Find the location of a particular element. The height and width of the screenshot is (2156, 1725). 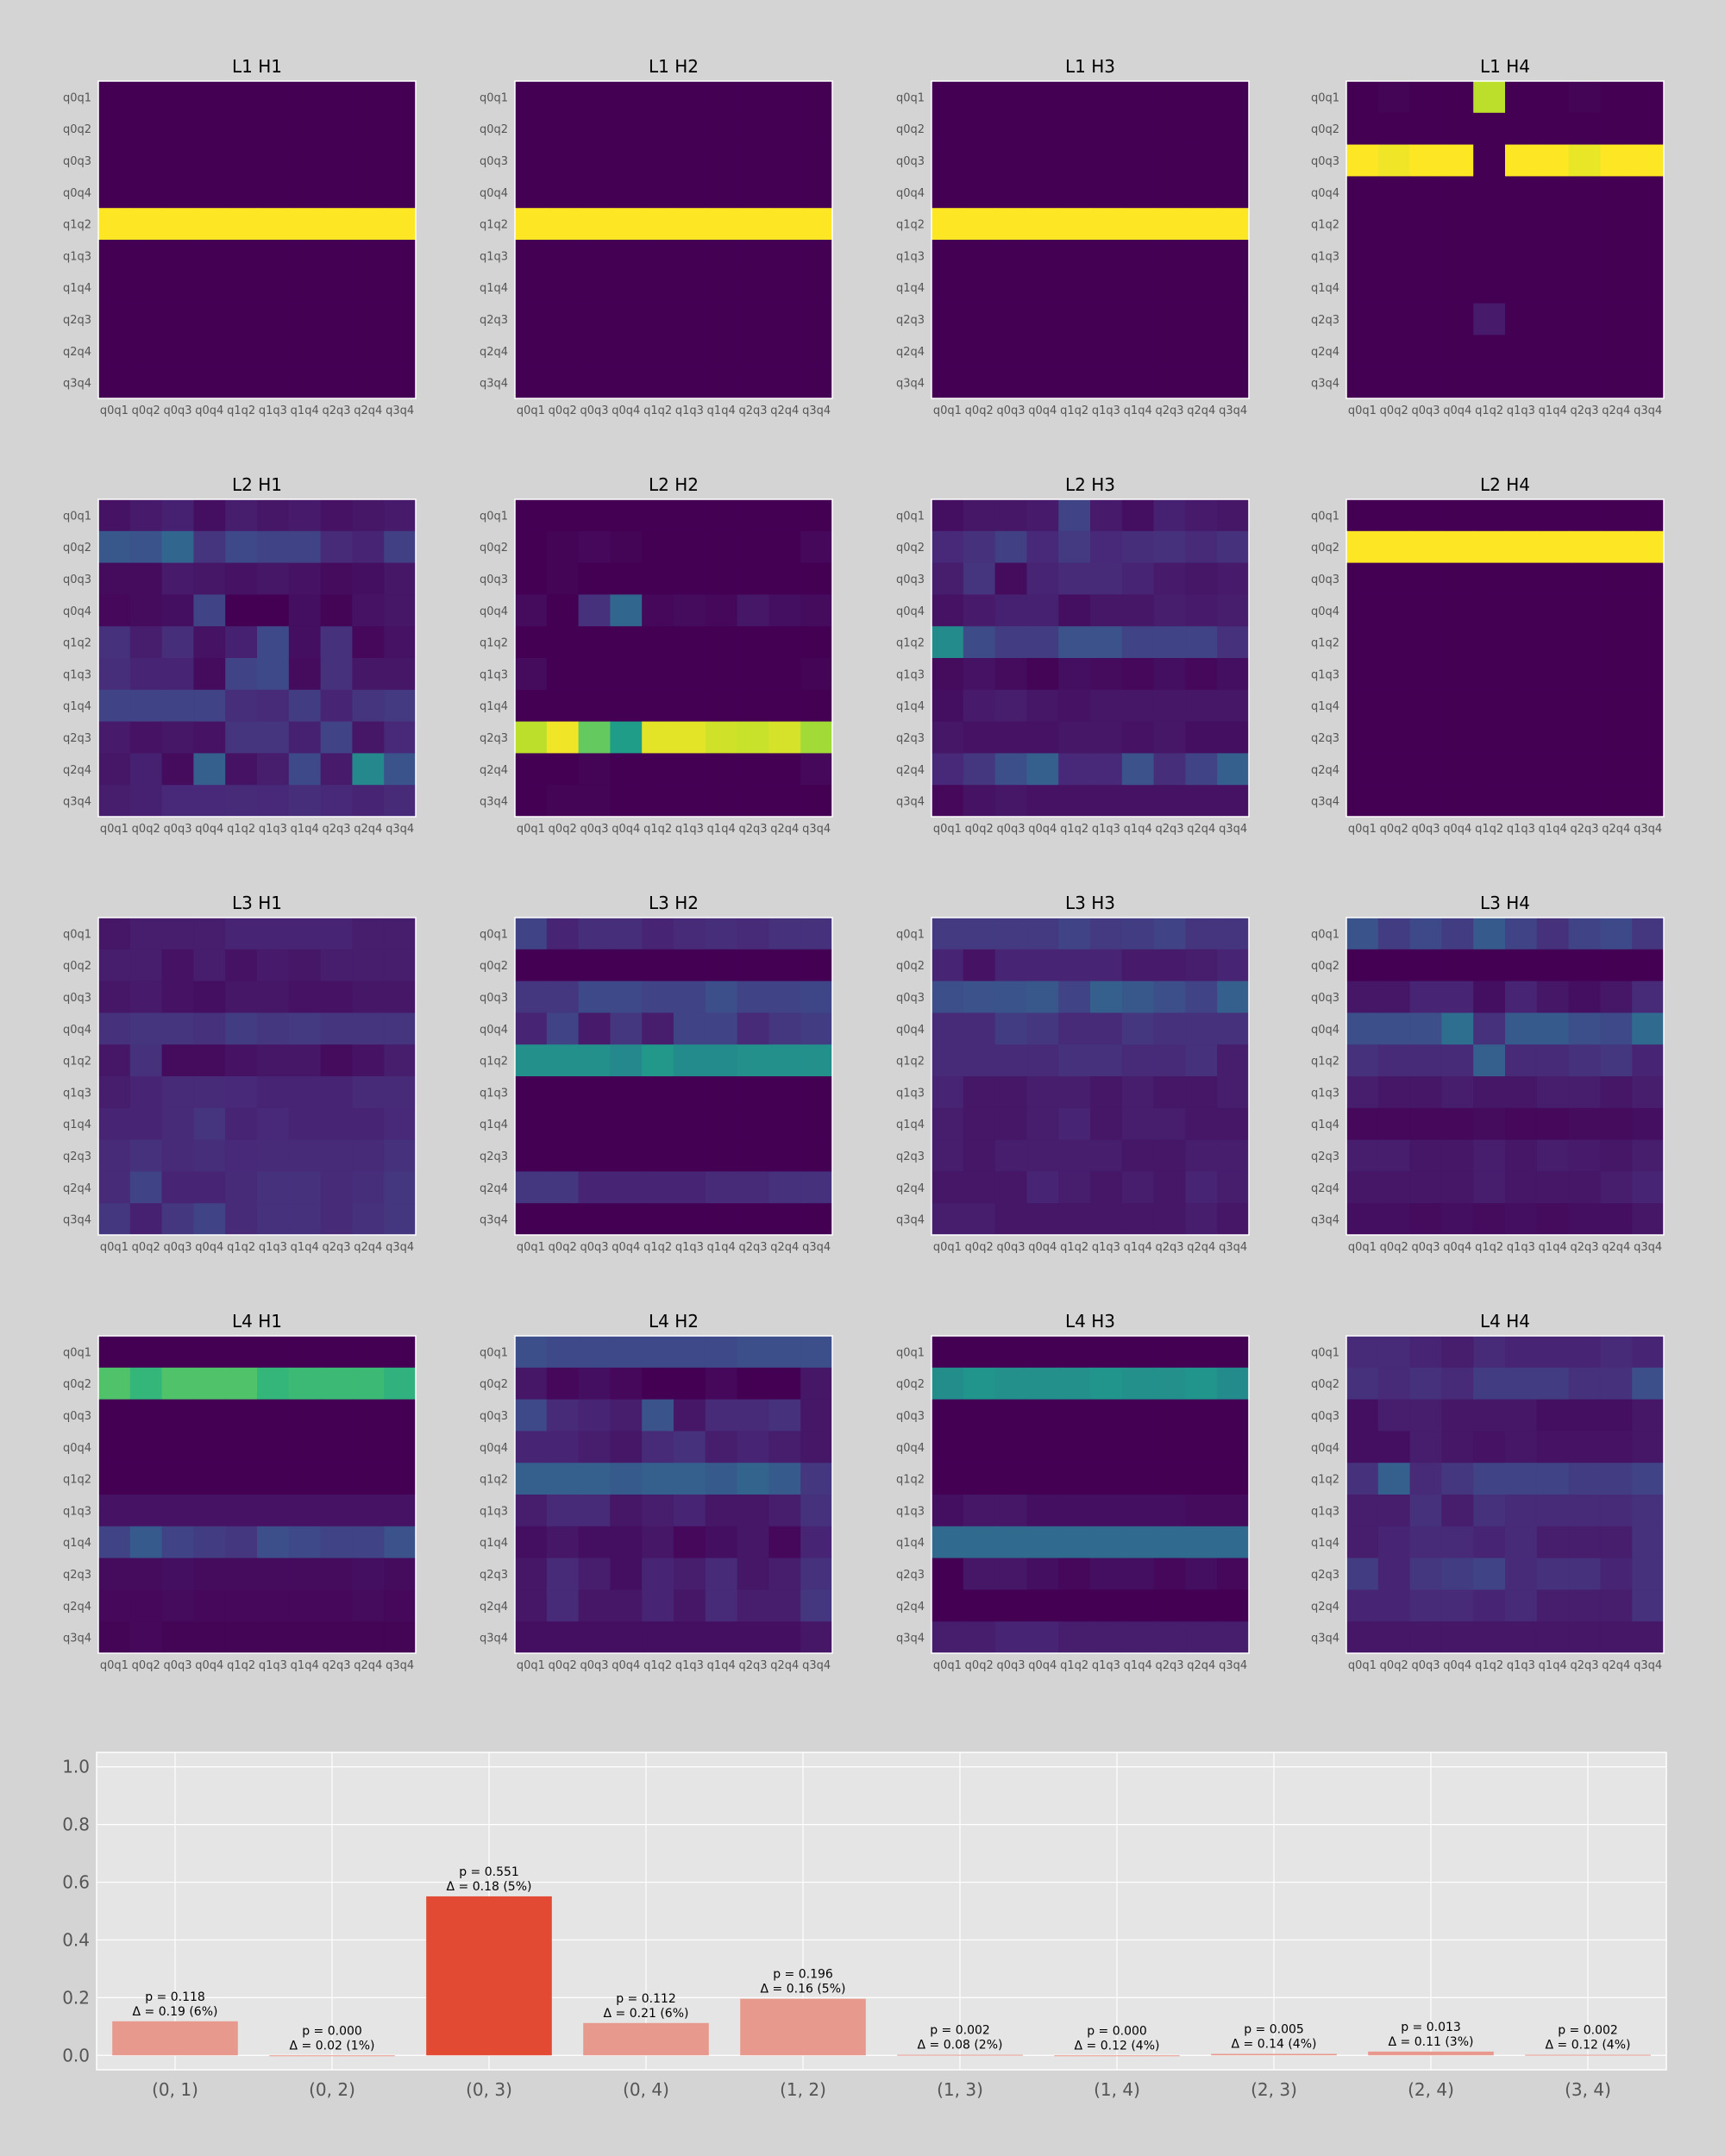

y-tick-label: q0q2 is located at coordinates (494, 1384).